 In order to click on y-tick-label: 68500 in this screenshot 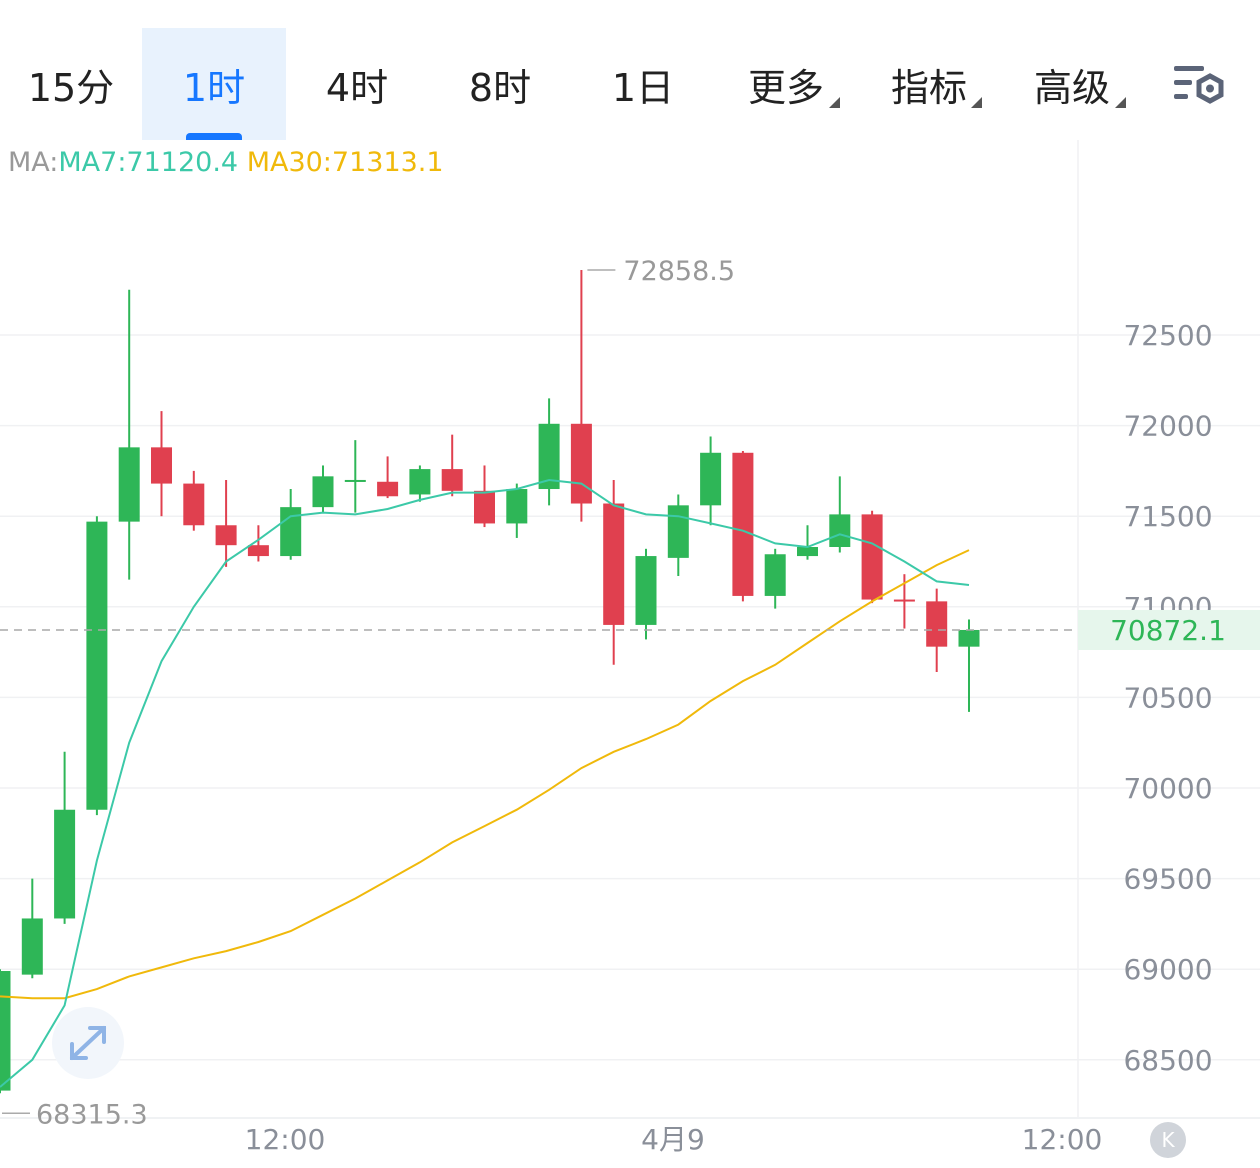, I will do `click(1167, 1060)`.